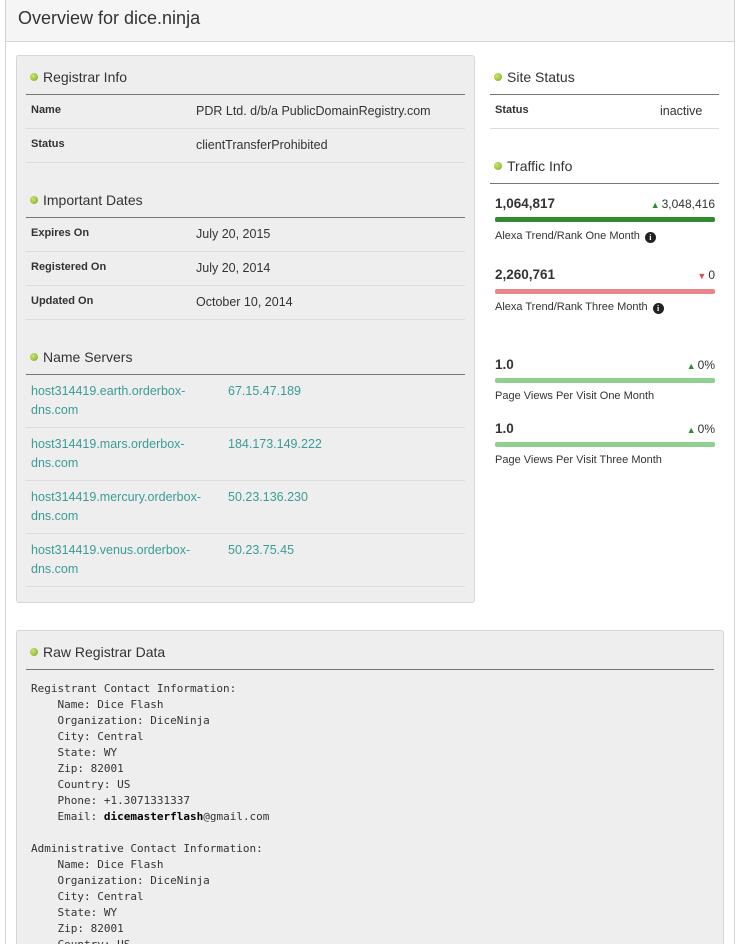  I want to click on registered-on-label: Registered On, so click(69, 267).